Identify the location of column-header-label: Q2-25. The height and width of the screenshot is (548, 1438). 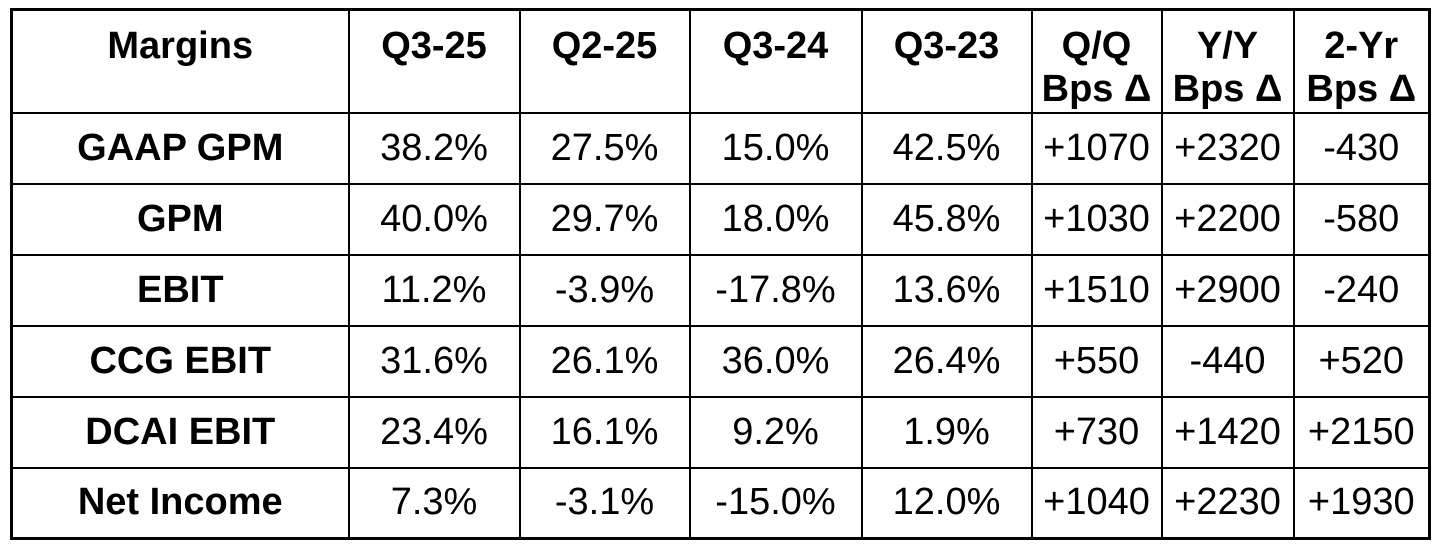
(604, 46).